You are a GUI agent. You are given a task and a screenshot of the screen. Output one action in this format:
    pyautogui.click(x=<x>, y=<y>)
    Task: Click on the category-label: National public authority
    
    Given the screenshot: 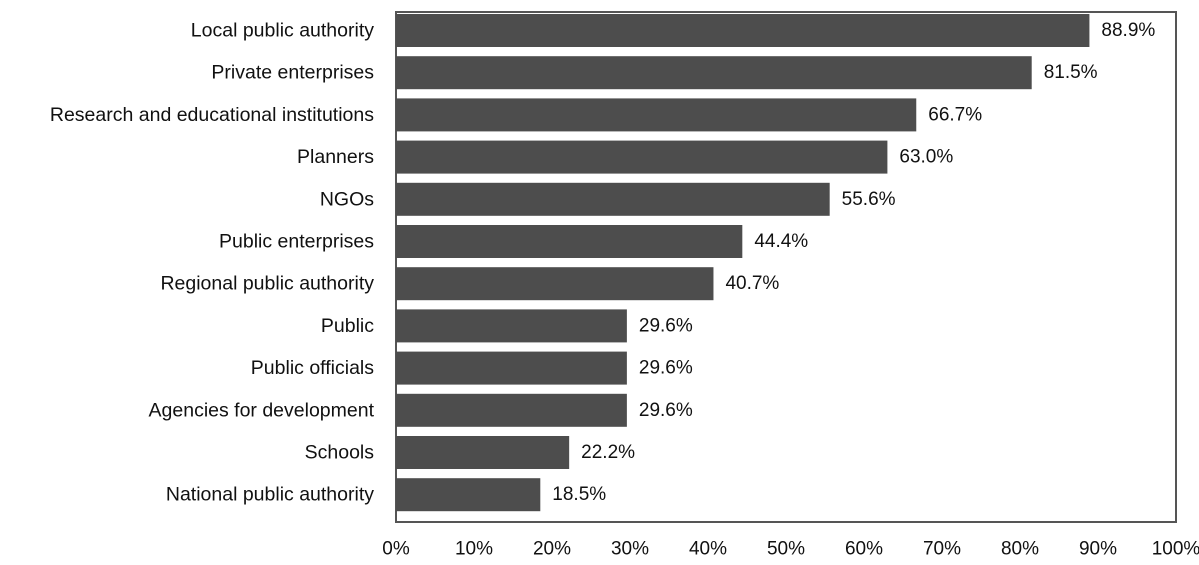 What is the action you would take?
    pyautogui.click(x=270, y=495)
    